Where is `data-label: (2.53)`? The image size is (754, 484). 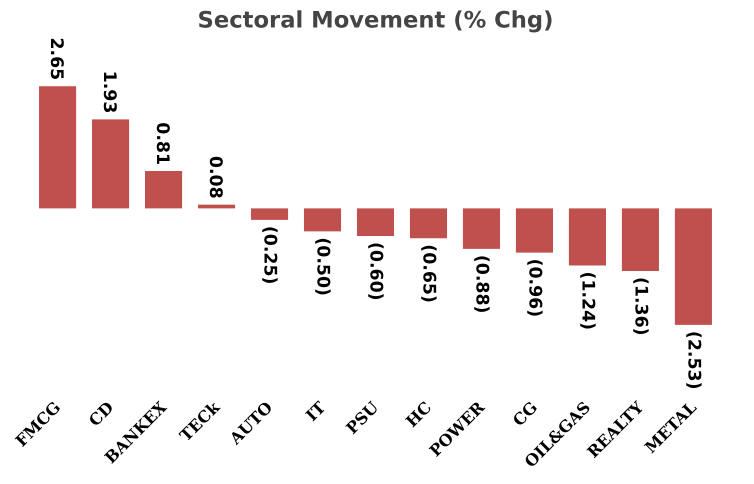
data-label: (2.53) is located at coordinates (693, 360).